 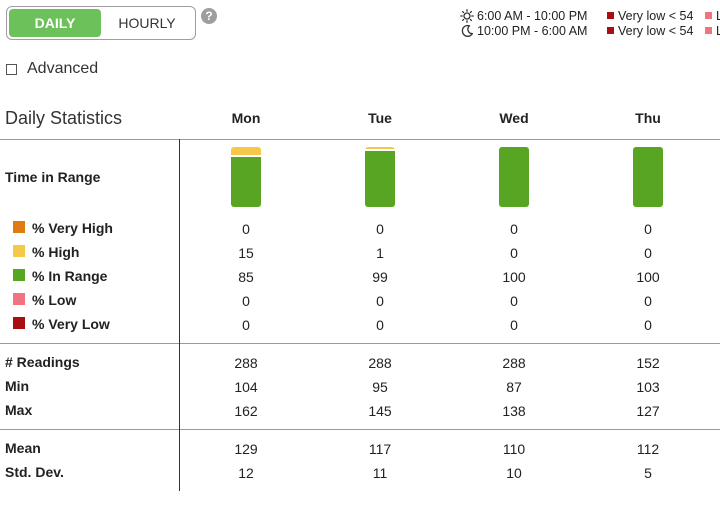 What do you see at coordinates (380, 253) in the screenshot?
I see `cell-high: 1` at bounding box center [380, 253].